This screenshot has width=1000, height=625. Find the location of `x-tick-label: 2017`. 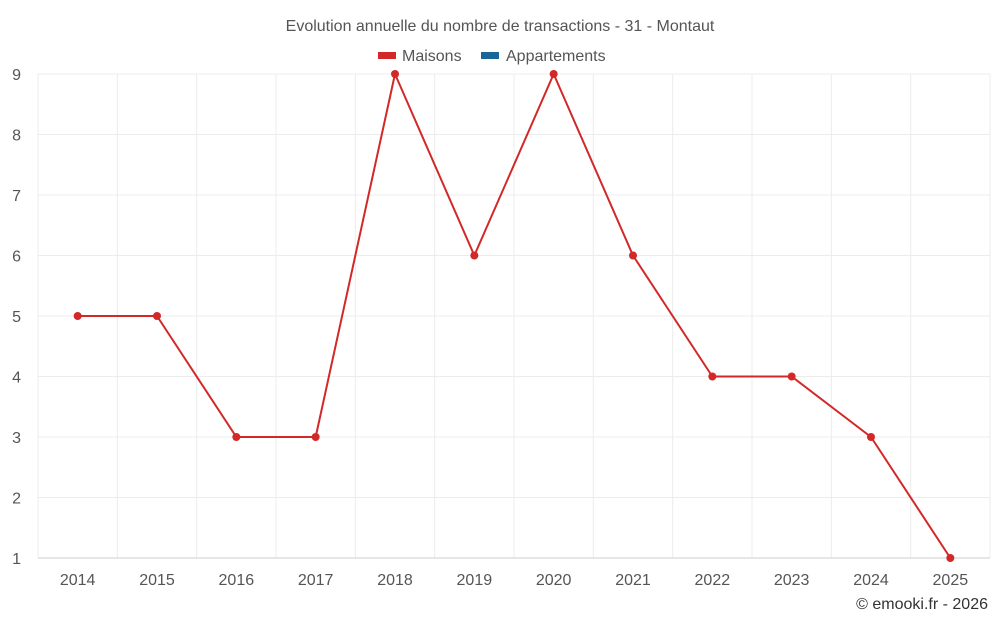

x-tick-label: 2017 is located at coordinates (316, 580).